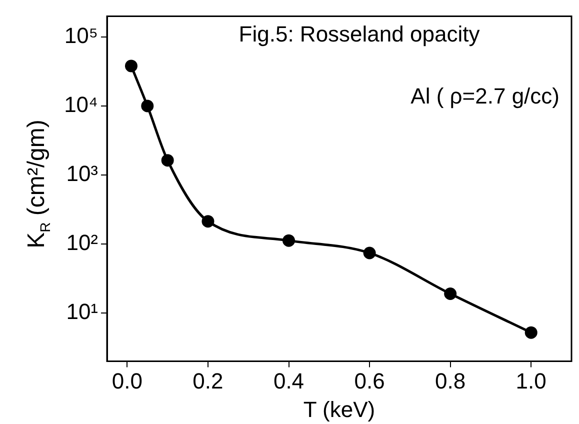 This screenshot has width=579, height=424. I want to click on x-tick-label: 0.6, so click(369, 381).